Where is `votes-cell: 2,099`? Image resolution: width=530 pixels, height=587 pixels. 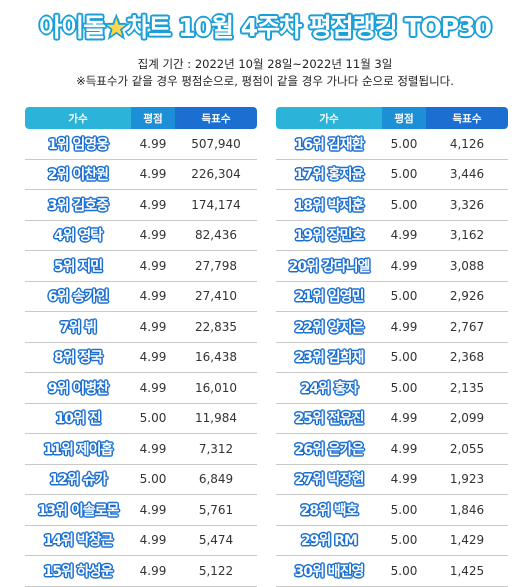 votes-cell: 2,099 is located at coordinates (467, 418).